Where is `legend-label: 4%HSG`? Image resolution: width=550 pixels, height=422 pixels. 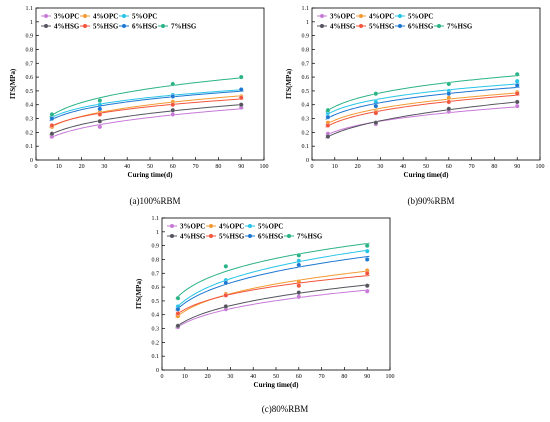
legend-label: 4%HSG is located at coordinates (67, 27).